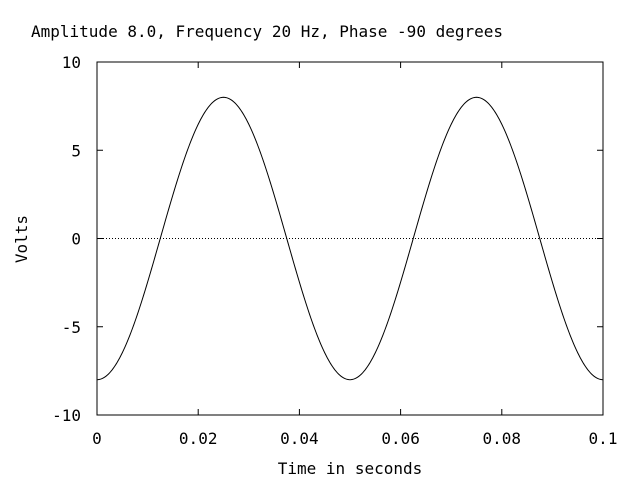  Describe the element at coordinates (350, 468) in the screenshot. I see `x-axis-label: Time in seconds` at that location.